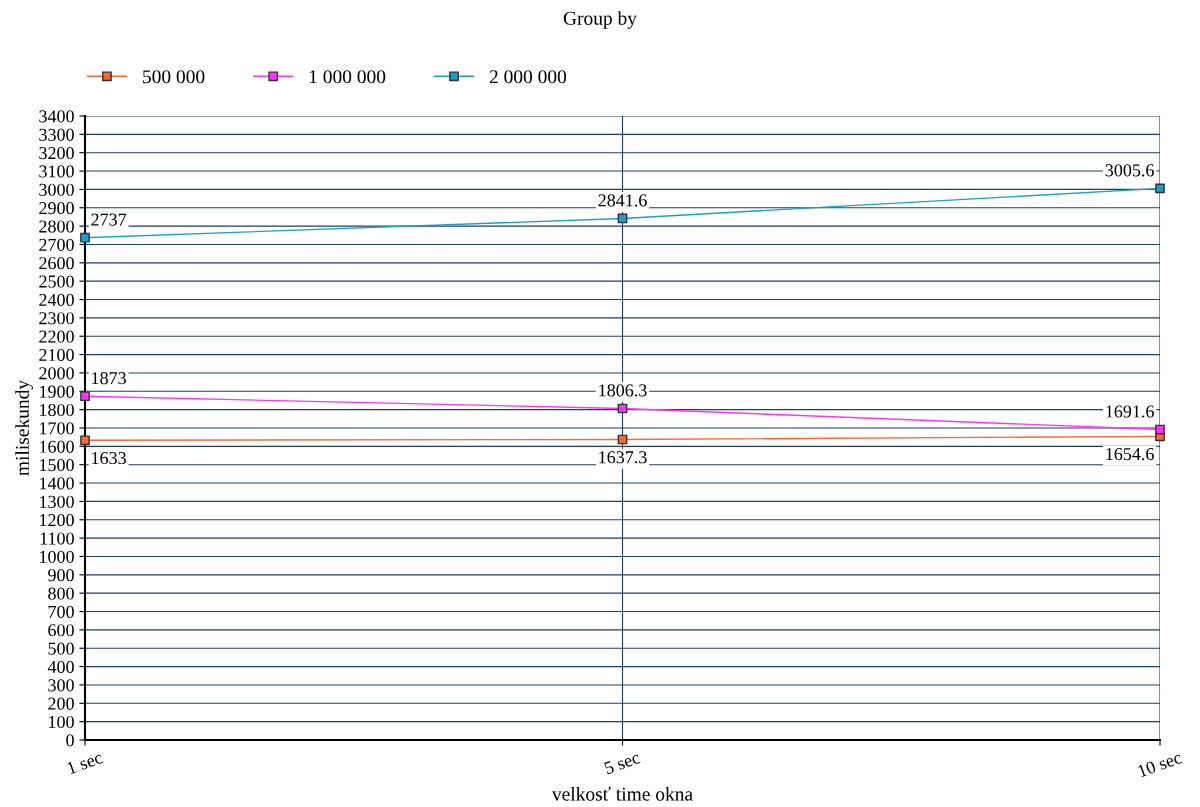 Image resolution: width=1200 pixels, height=807 pixels. I want to click on data-label: 1637.3, so click(623, 457).